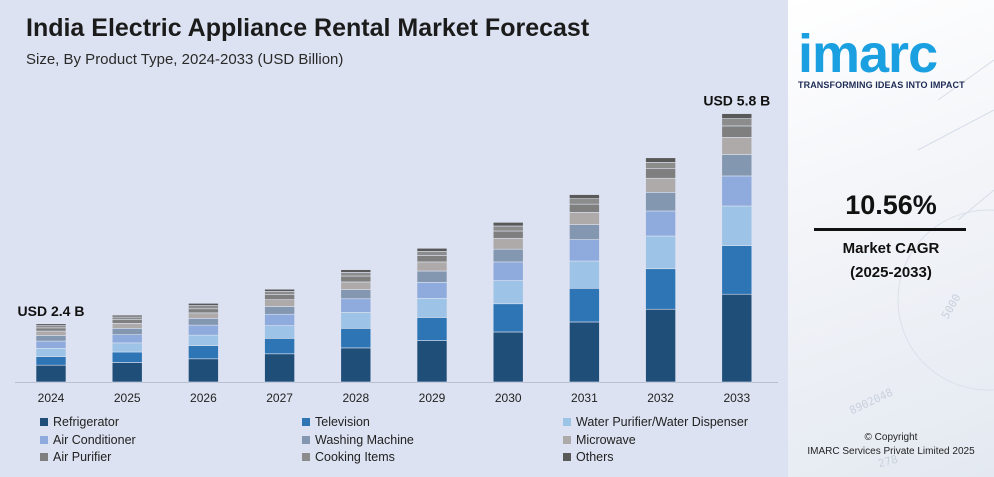  I want to click on x-tick-label: 2033, so click(736, 398).